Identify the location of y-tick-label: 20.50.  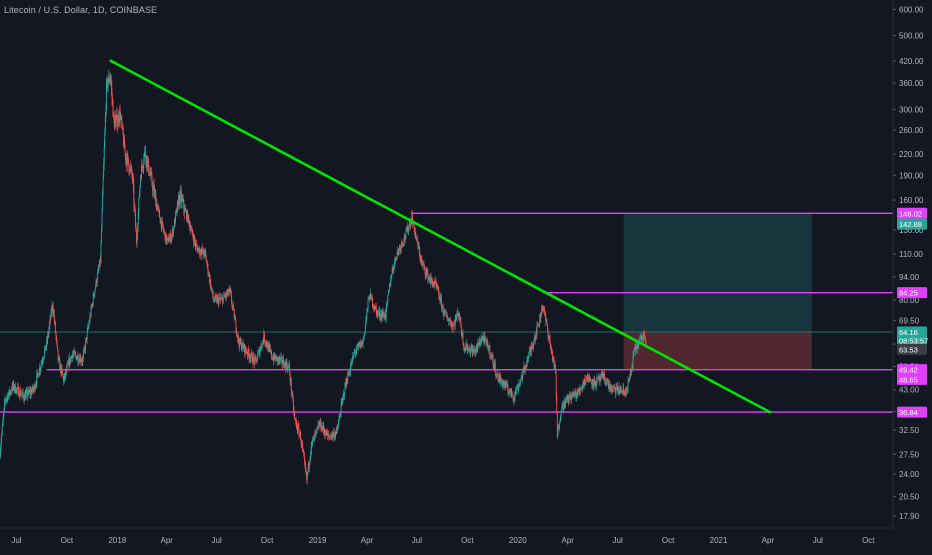
(909, 497).